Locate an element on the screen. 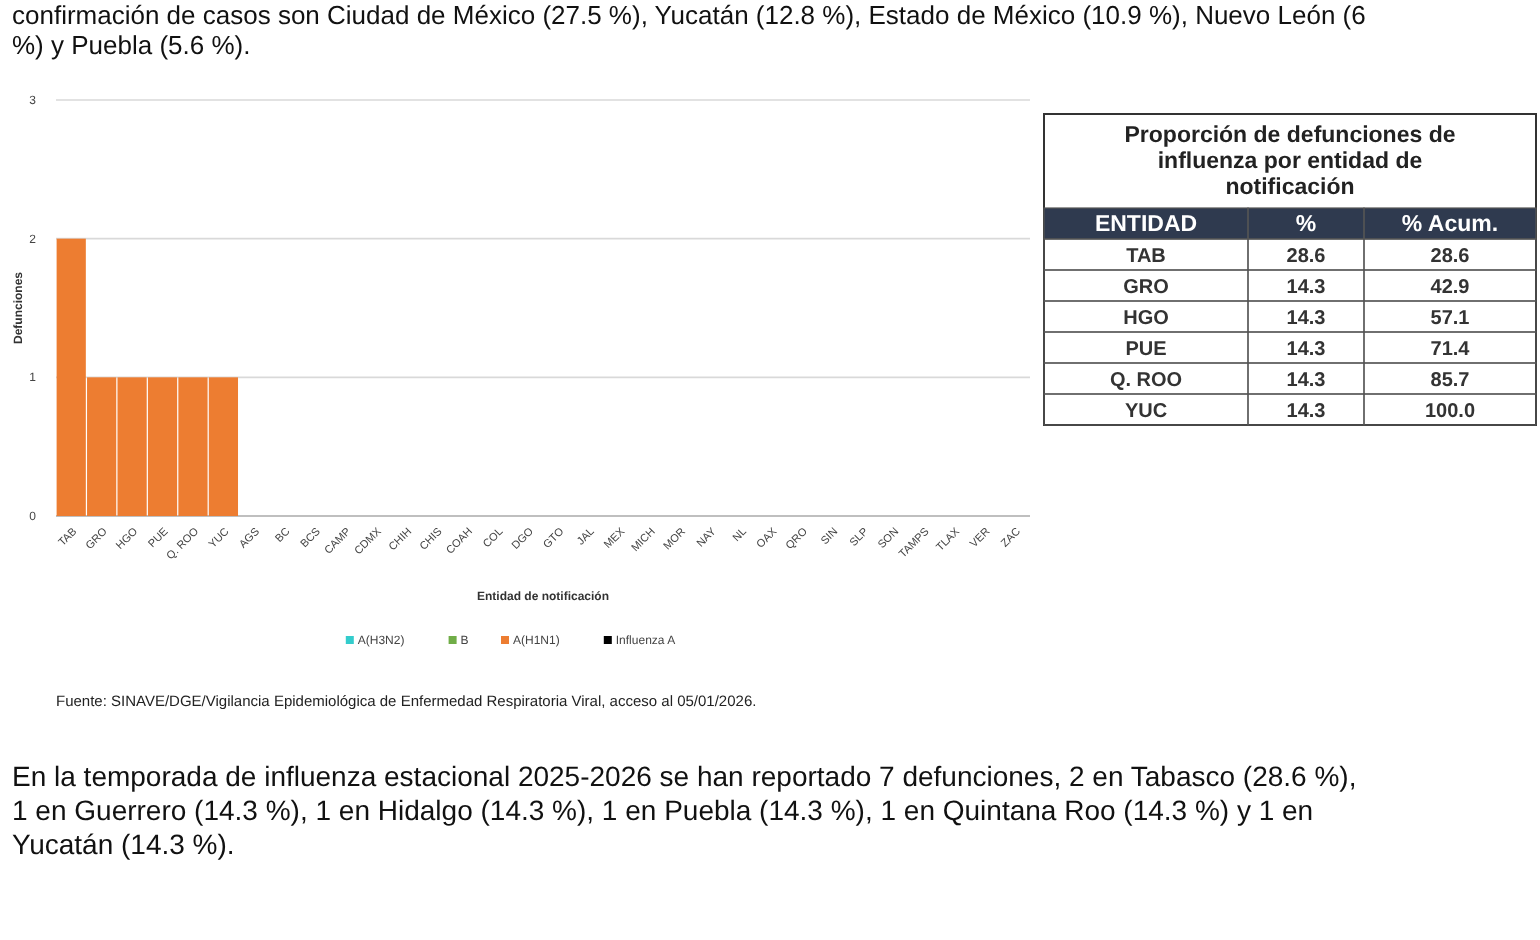  text: 57.1 is located at coordinates (1450, 319).